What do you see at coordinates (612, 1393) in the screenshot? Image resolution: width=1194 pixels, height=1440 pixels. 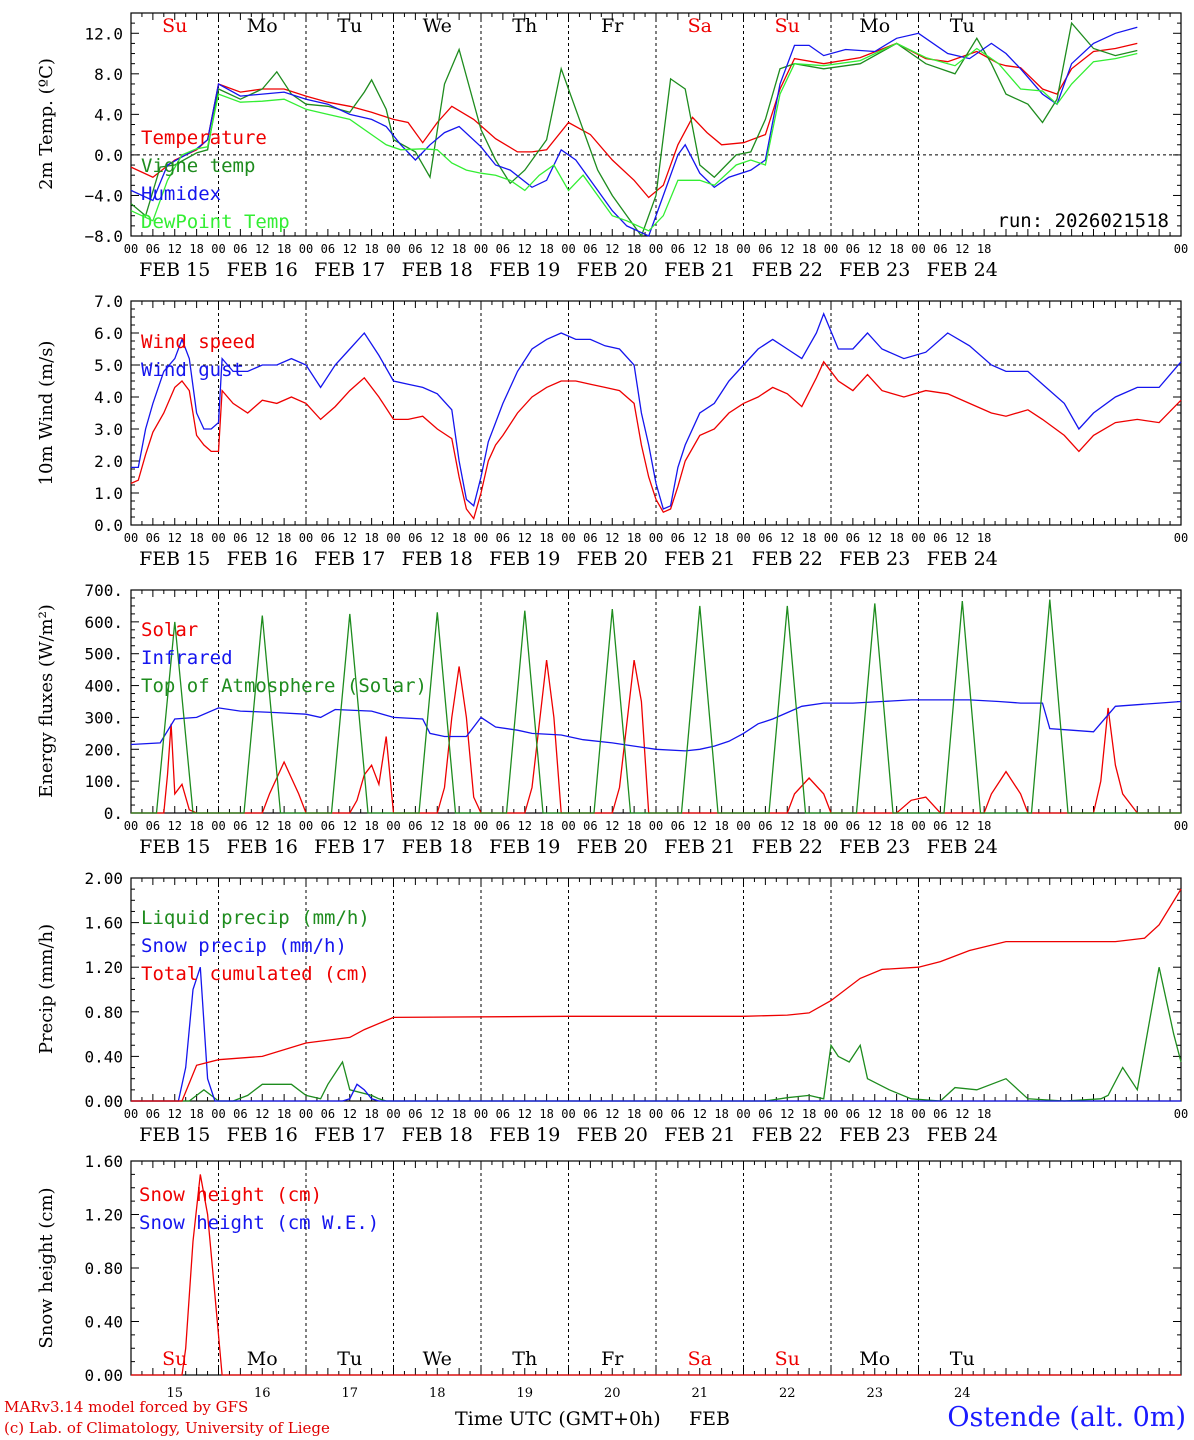 I see `day-number-label: 20` at bounding box center [612, 1393].